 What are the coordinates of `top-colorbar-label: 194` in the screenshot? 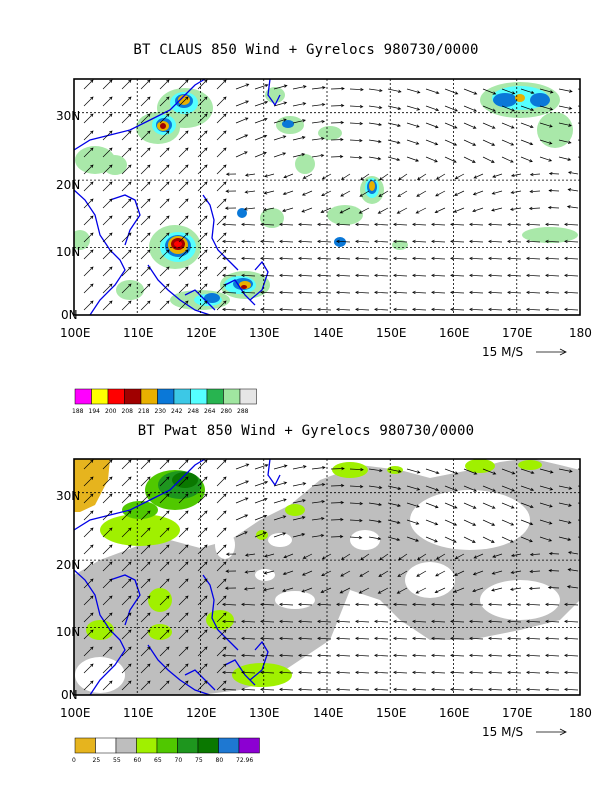 It's located at (95, 411).